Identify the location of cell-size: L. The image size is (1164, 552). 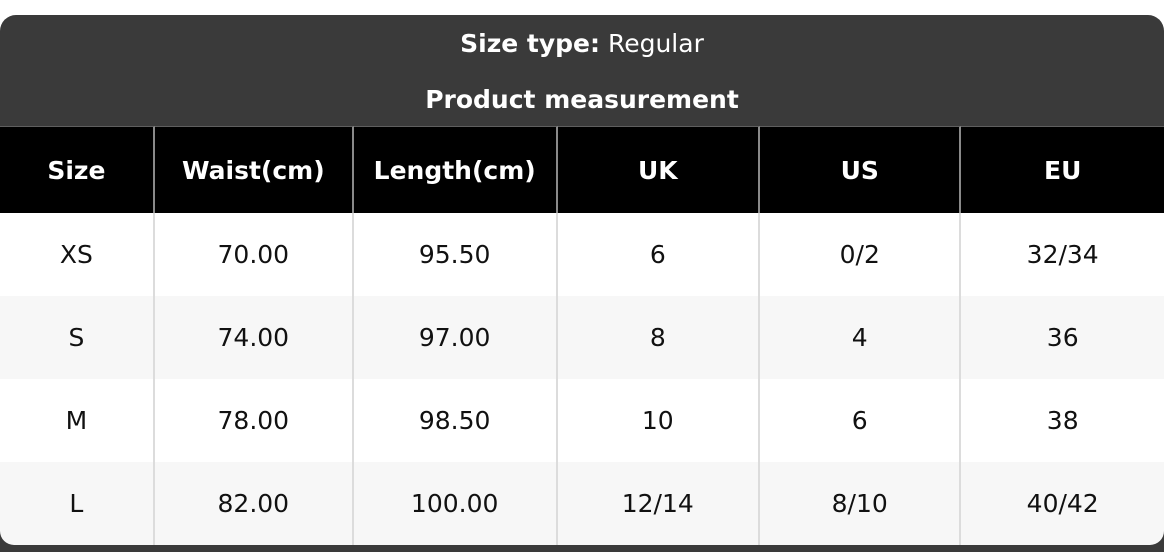
(77, 503).